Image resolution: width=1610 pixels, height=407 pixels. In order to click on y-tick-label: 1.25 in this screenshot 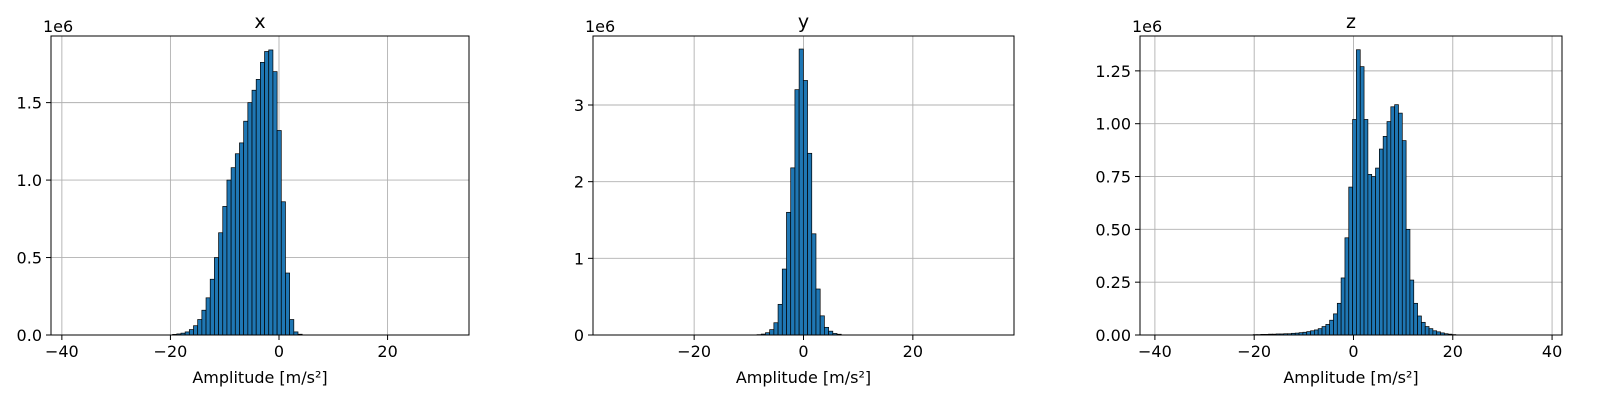, I will do `click(1113, 71)`.